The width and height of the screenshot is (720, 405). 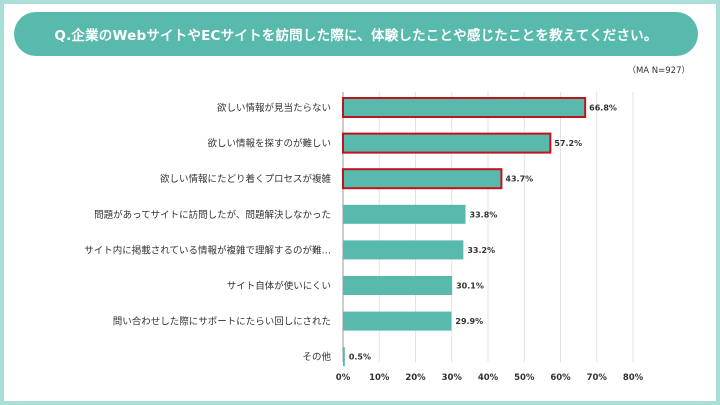 I want to click on x-tick-label: 40%, so click(x=488, y=378).